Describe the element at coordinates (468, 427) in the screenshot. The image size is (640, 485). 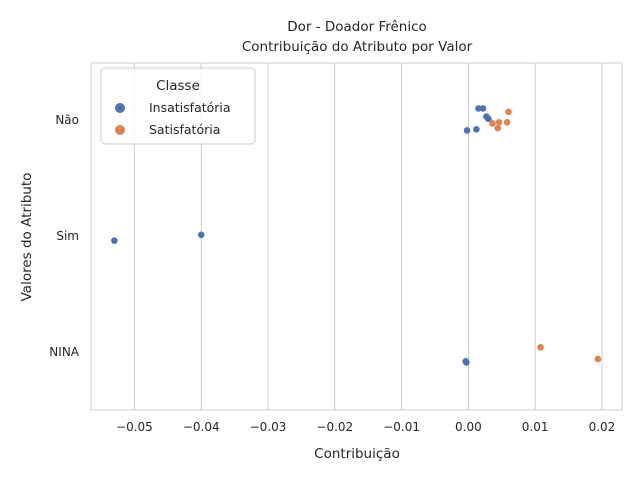
I see `x-tick-label: 0.00` at that location.